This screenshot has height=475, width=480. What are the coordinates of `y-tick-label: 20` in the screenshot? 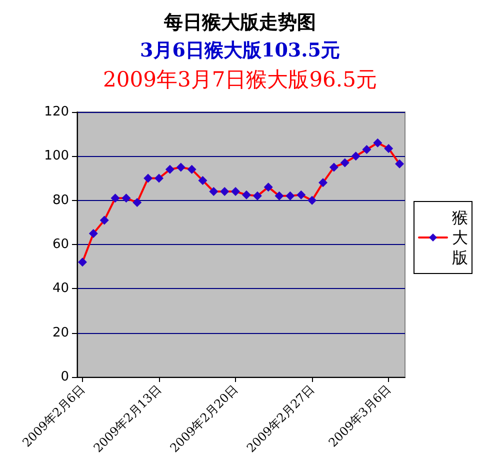 It's located at (60, 332).